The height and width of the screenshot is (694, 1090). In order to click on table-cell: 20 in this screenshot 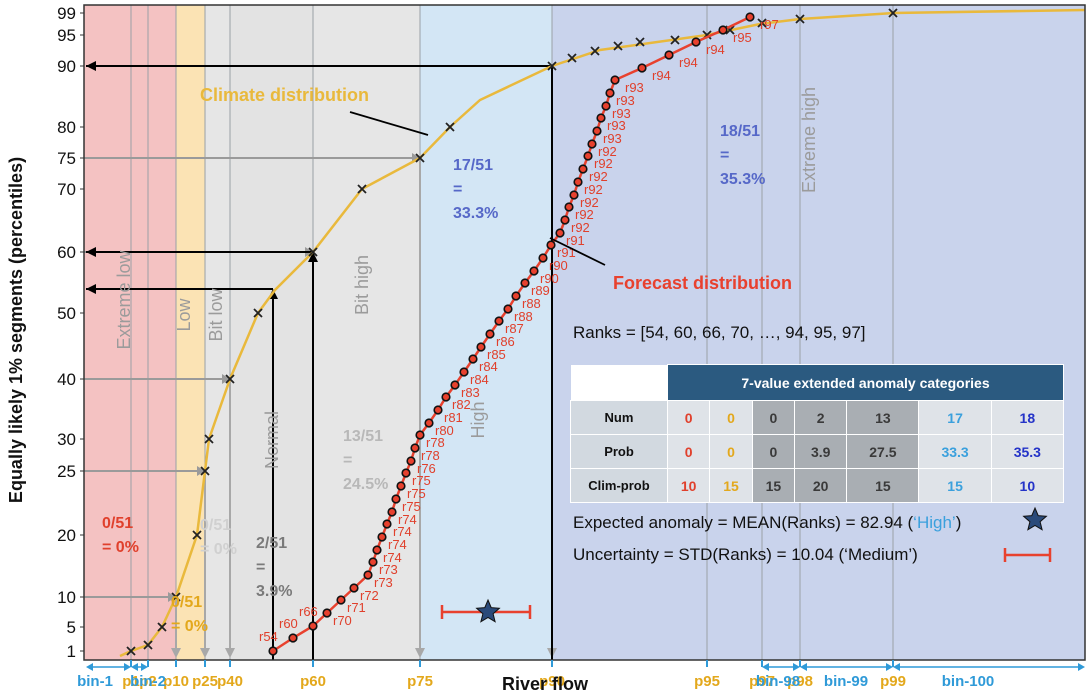, I will do `click(821, 485)`.